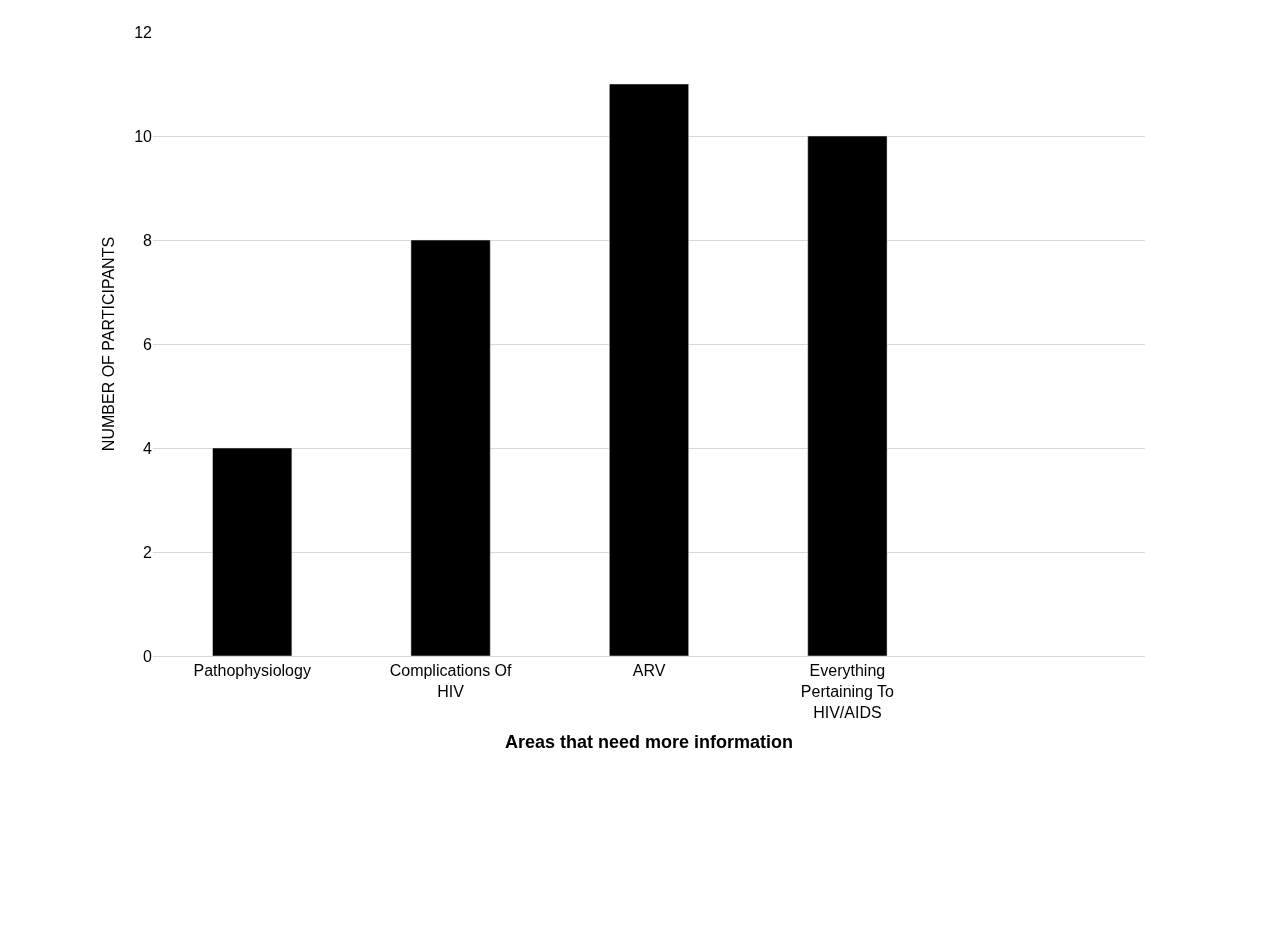 This screenshot has height=926, width=1281. What do you see at coordinates (143, 136) in the screenshot?
I see `y-tick-label: 10` at bounding box center [143, 136].